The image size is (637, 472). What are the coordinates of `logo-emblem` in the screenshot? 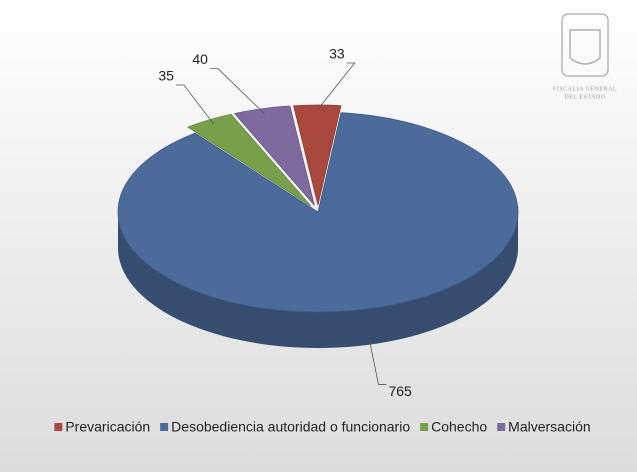 It's located at (585, 45).